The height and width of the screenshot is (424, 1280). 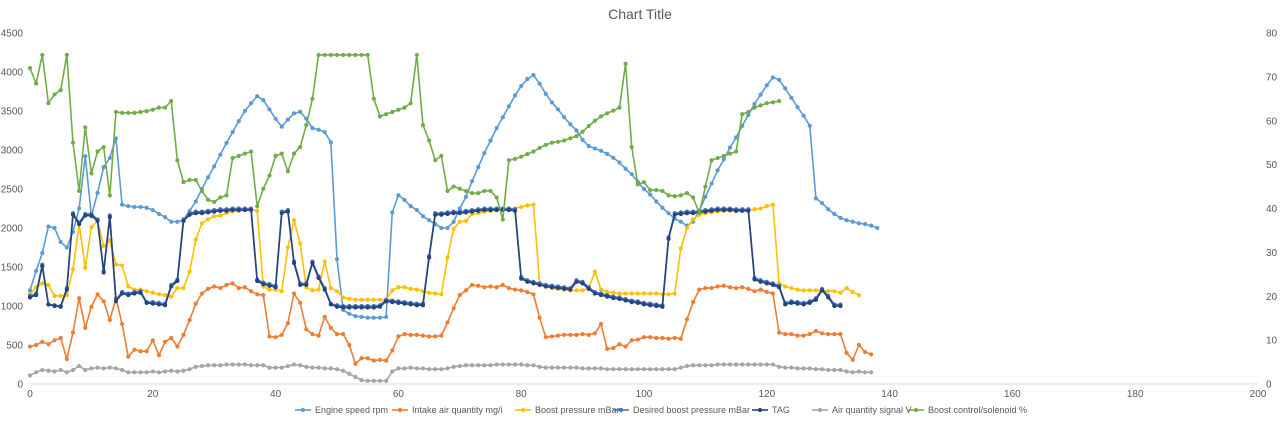 I want to click on y-right-tick-label: 80, so click(x=1272, y=34).